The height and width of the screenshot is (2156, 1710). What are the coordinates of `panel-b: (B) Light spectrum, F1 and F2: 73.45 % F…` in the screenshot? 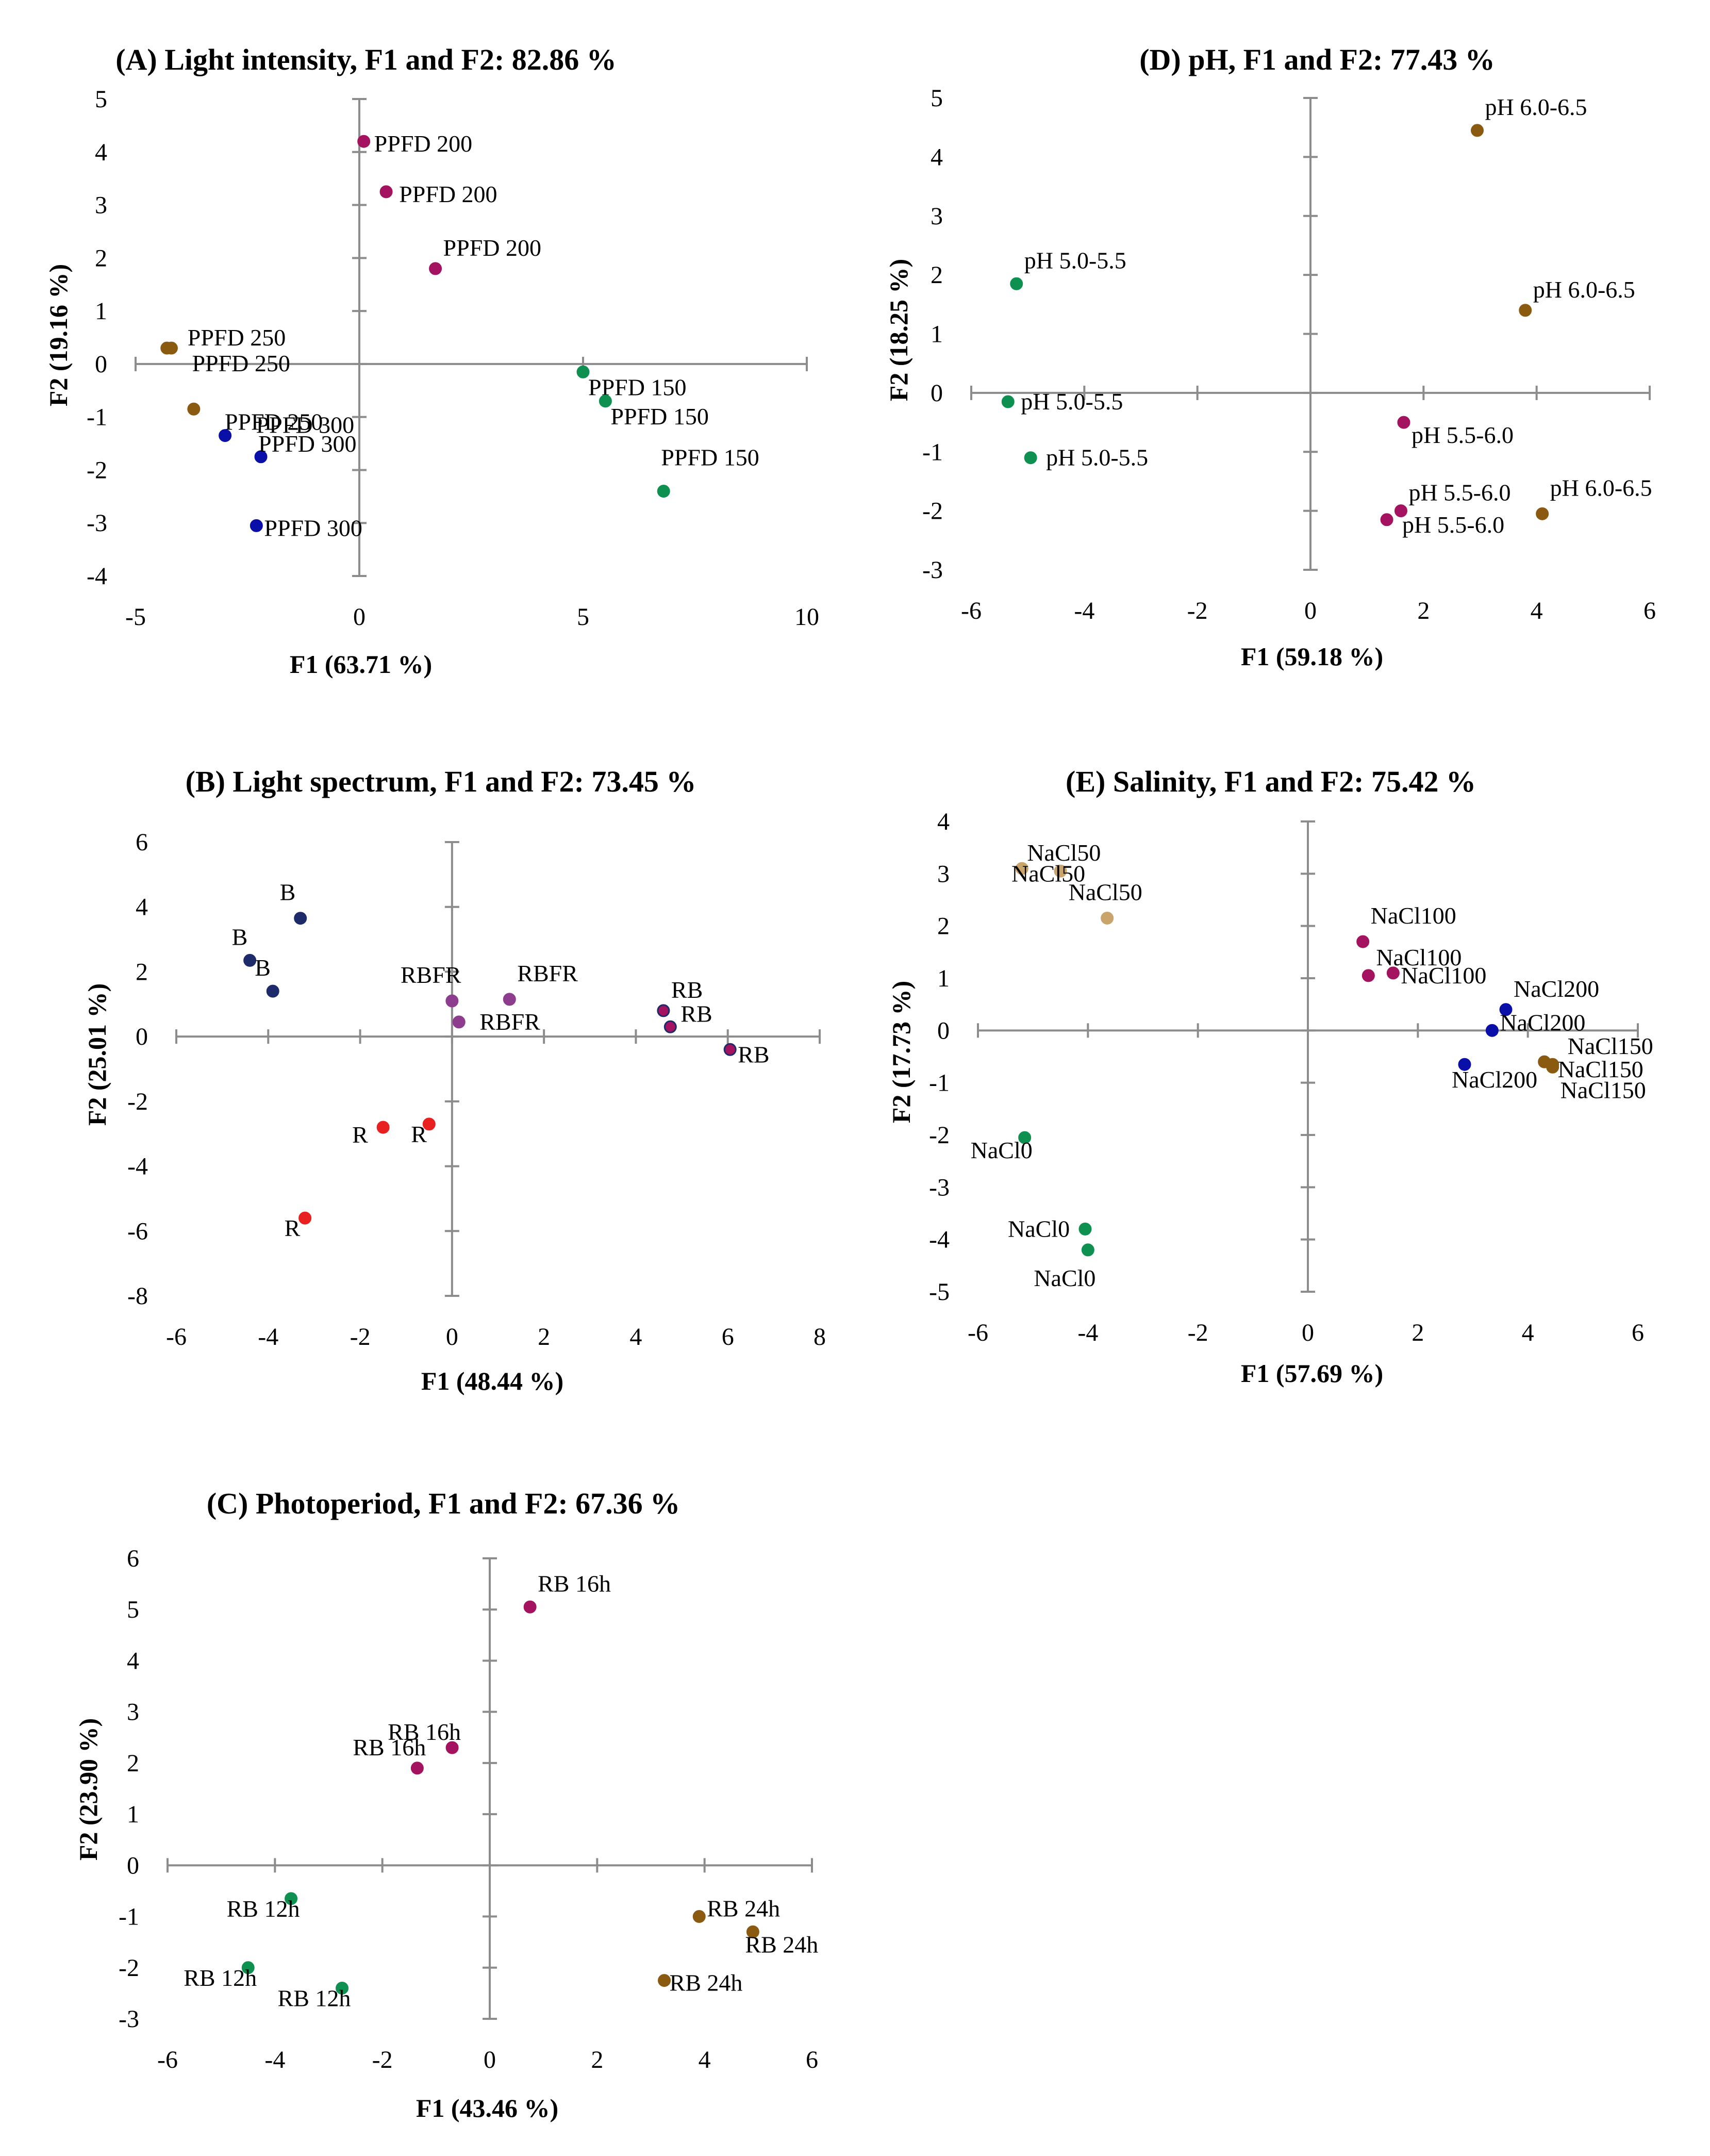 It's located at (389, 1080).